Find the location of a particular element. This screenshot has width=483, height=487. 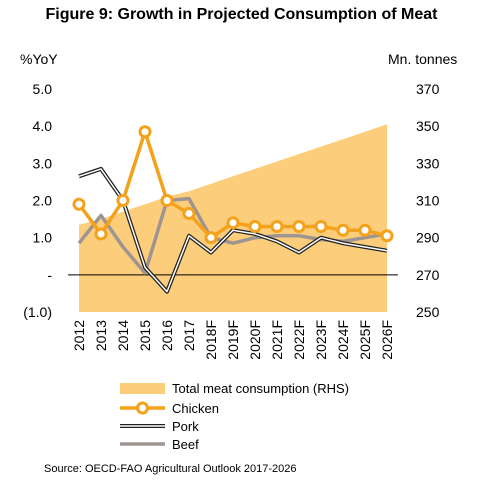

y-left-tick-label: 5.0 is located at coordinates (43, 89).